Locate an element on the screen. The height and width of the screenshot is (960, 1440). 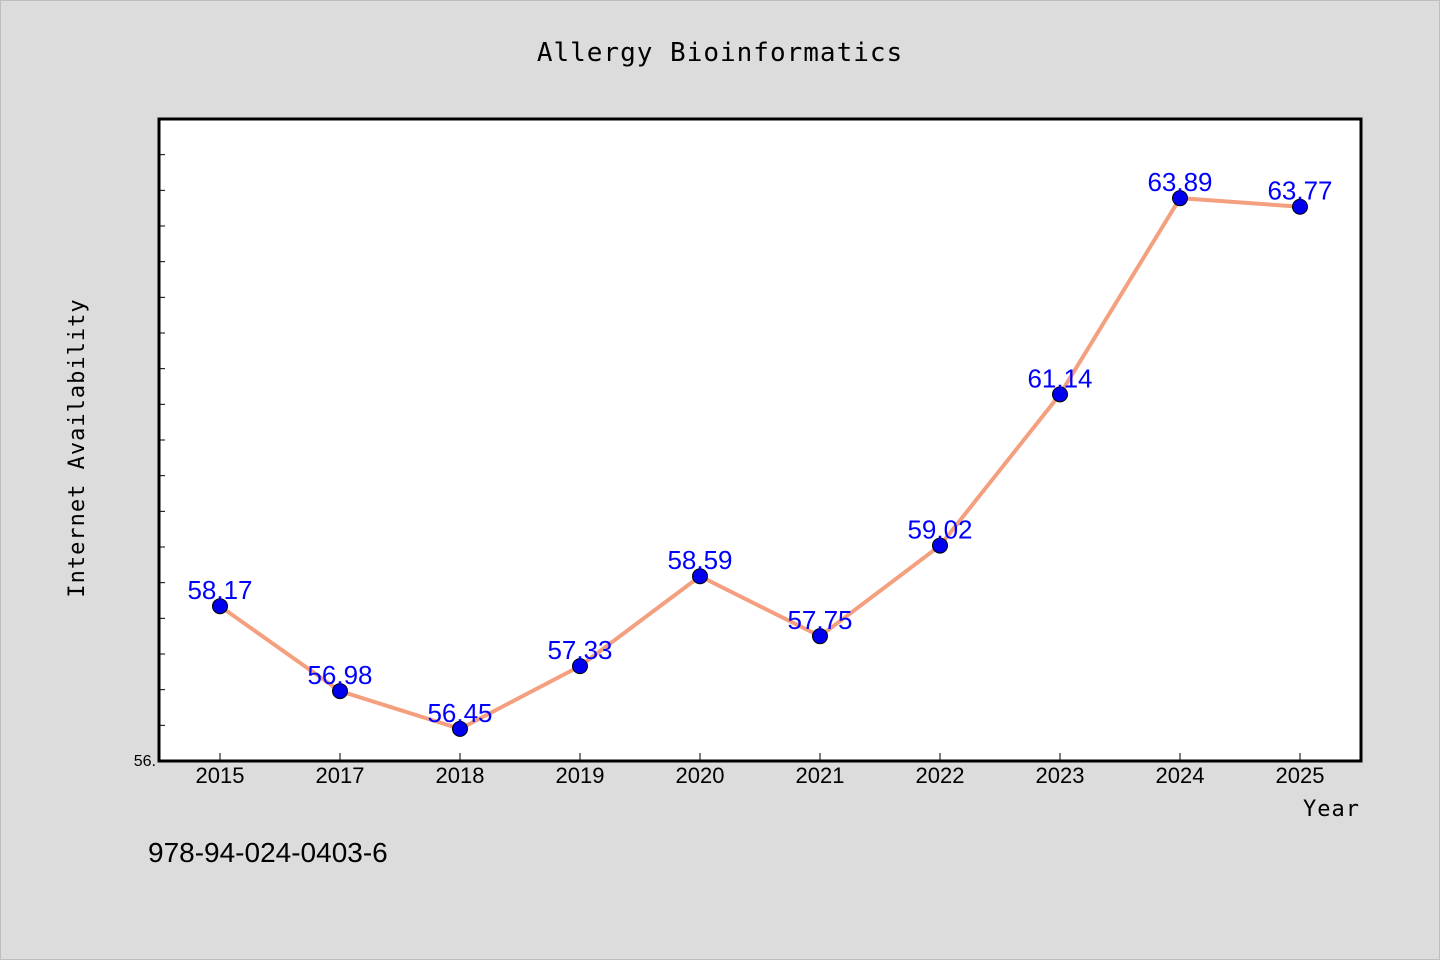
data-label: 63.89 is located at coordinates (1179, 182).